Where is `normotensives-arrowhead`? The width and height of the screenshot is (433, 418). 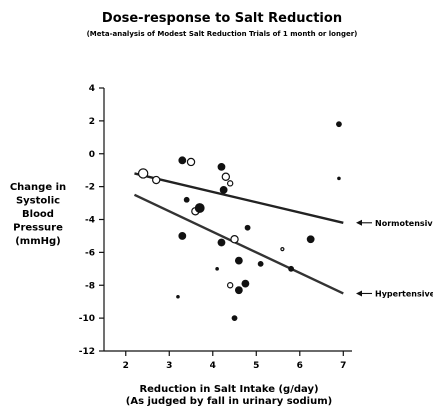 normotensives-arrowhead is located at coordinates (359, 222).